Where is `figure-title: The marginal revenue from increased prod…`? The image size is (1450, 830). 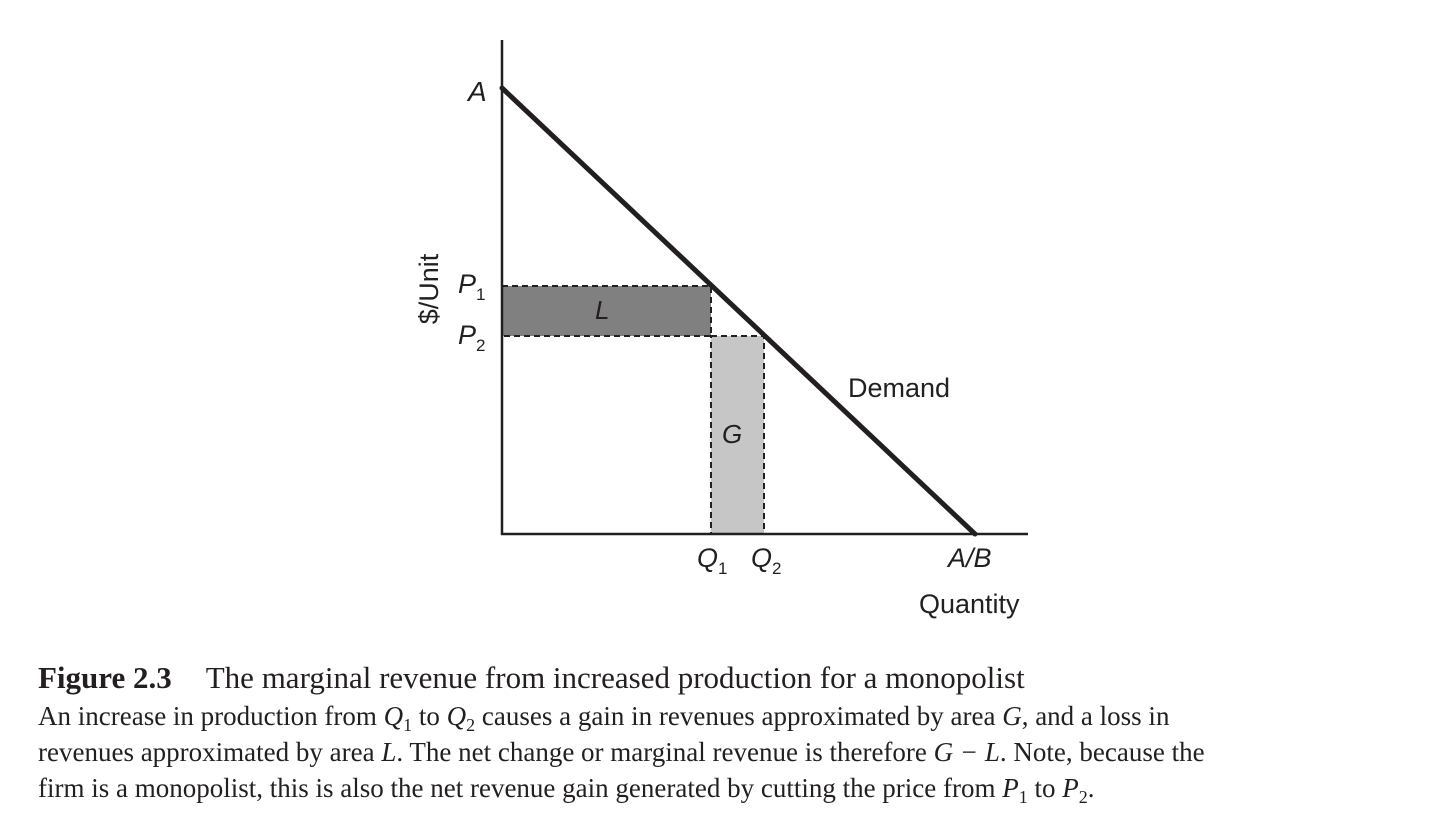 figure-title: The marginal revenue from increased prod… is located at coordinates (615, 677).